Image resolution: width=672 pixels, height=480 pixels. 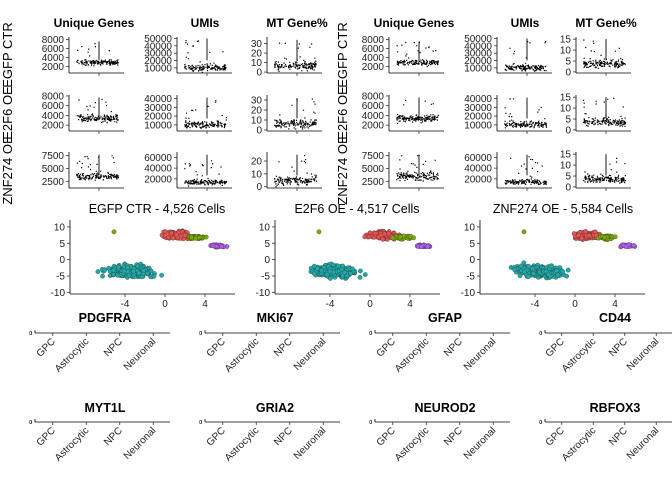 What do you see at coordinates (297, 23) in the screenshot?
I see `qc-column-title: MT Gene%` at bounding box center [297, 23].